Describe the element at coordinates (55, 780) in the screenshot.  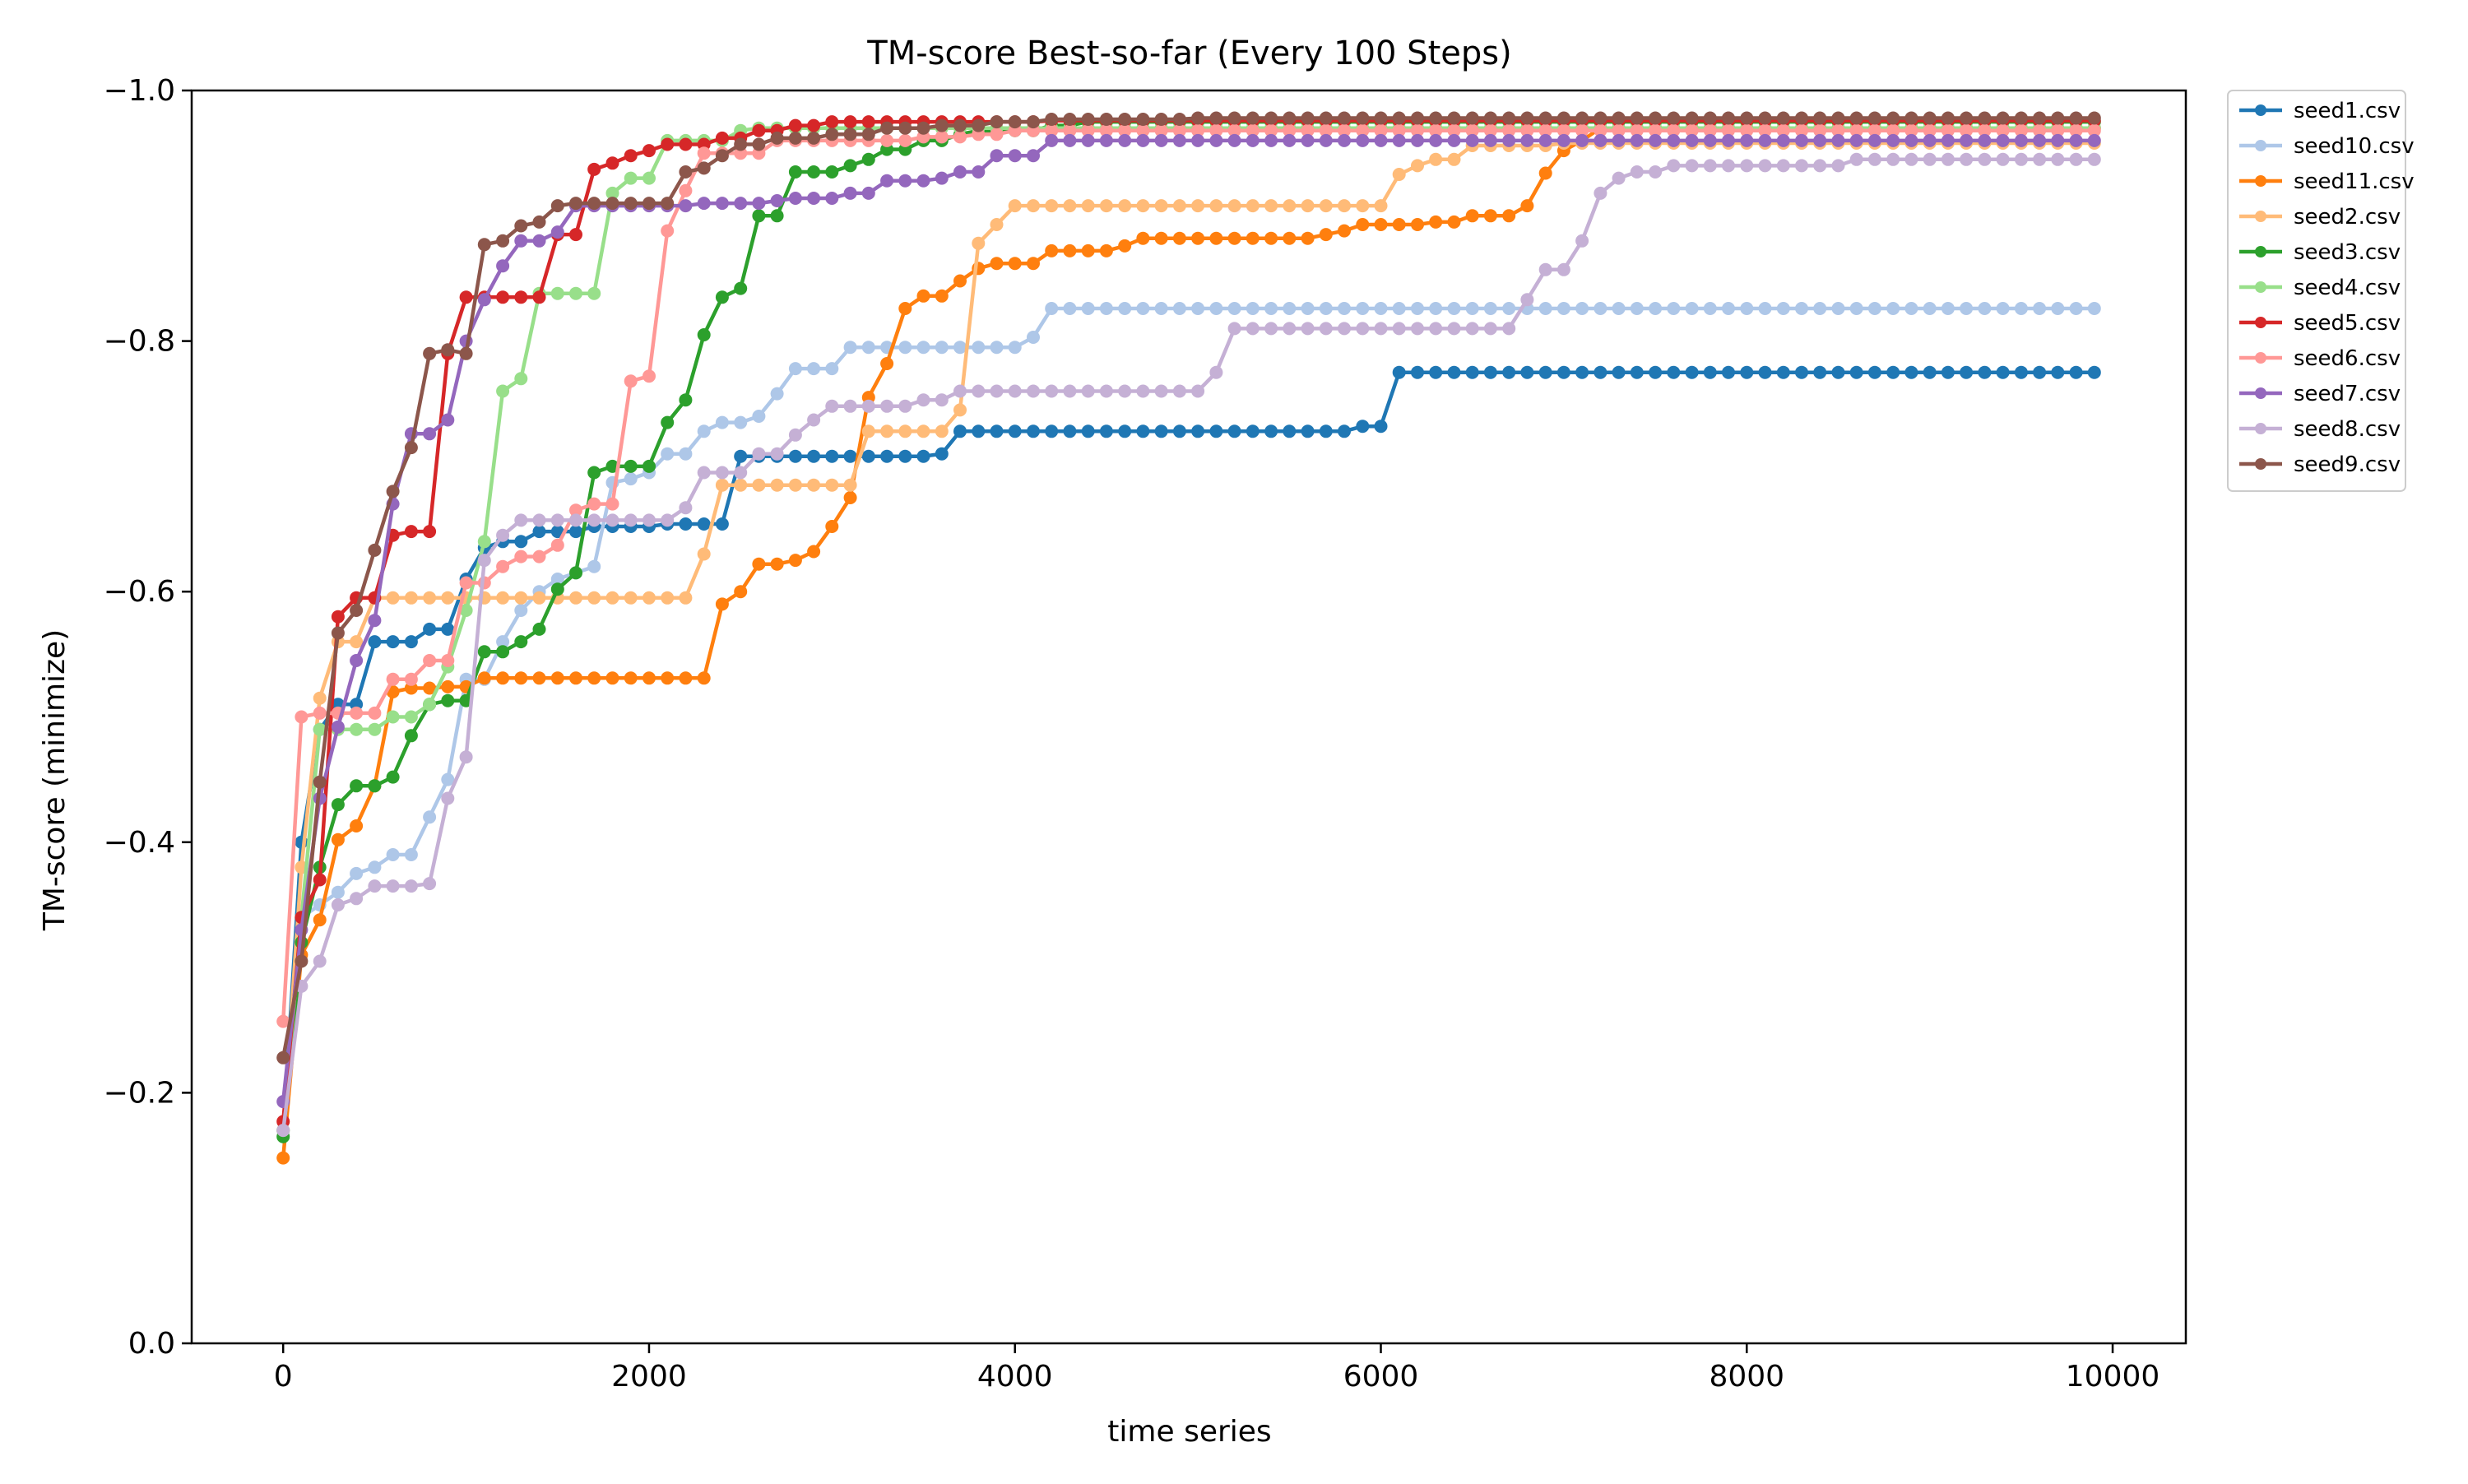
I see `y-axis-label: TM-score (minimize)` at that location.